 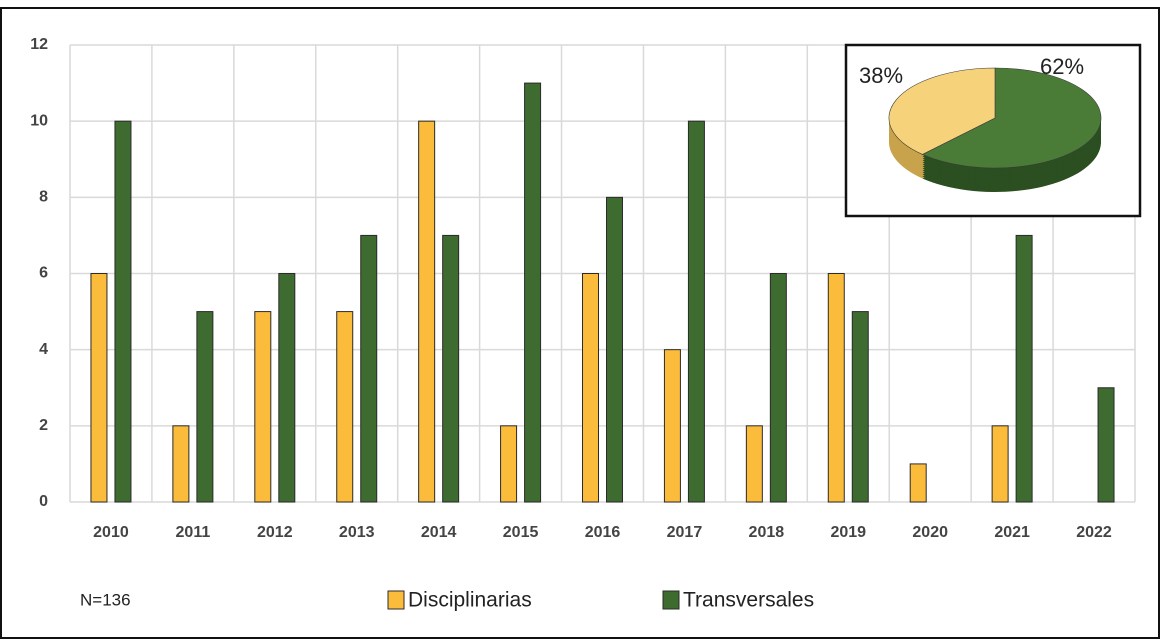 What do you see at coordinates (39, 120) in the screenshot?
I see `y-tick-label: 10` at bounding box center [39, 120].